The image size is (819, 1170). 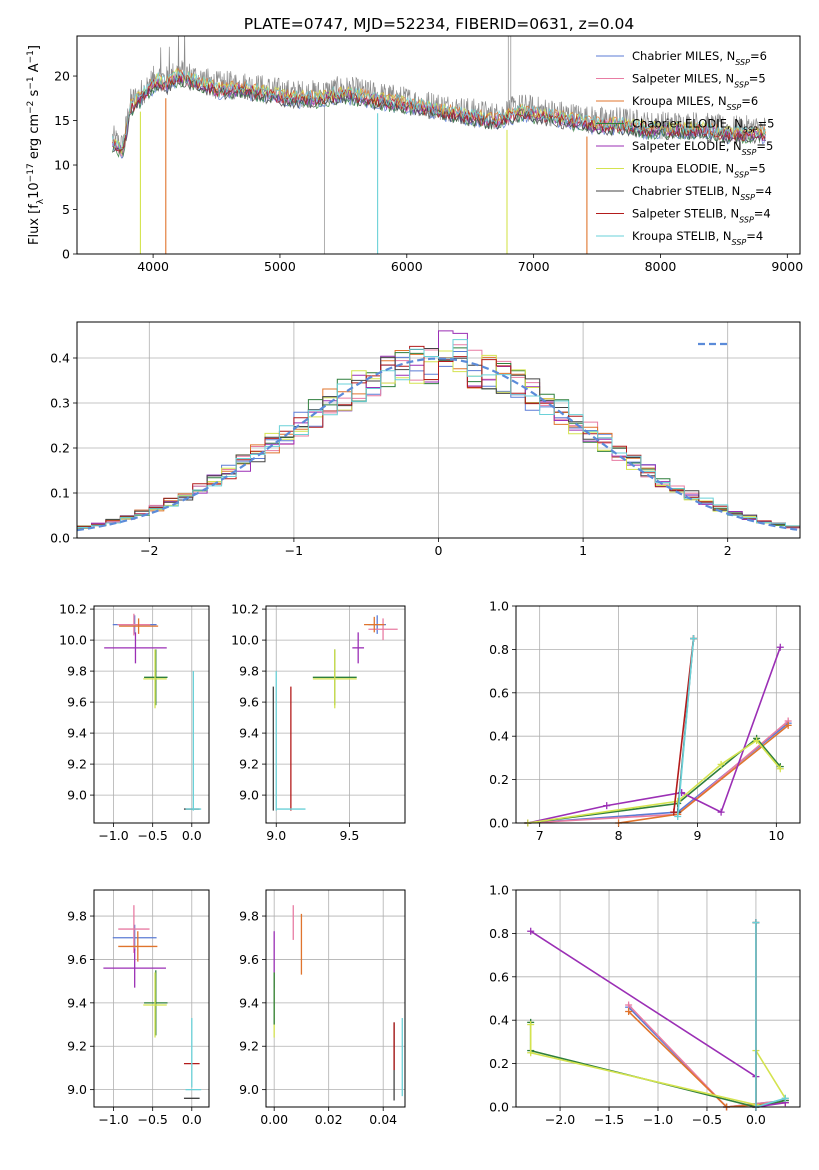 What do you see at coordinates (683, 56) in the screenshot?
I see `legend-label-name: Chabrier MILES, N` at bounding box center [683, 56].